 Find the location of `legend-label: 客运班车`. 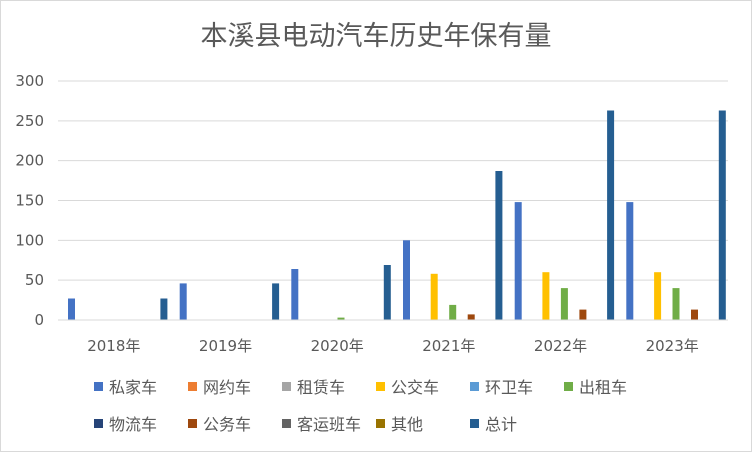

legend-label: 客运班车 is located at coordinates (329, 424).